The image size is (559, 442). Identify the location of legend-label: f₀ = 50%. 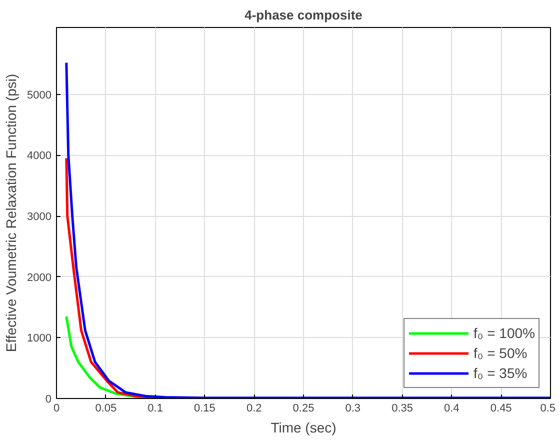
(501, 353).